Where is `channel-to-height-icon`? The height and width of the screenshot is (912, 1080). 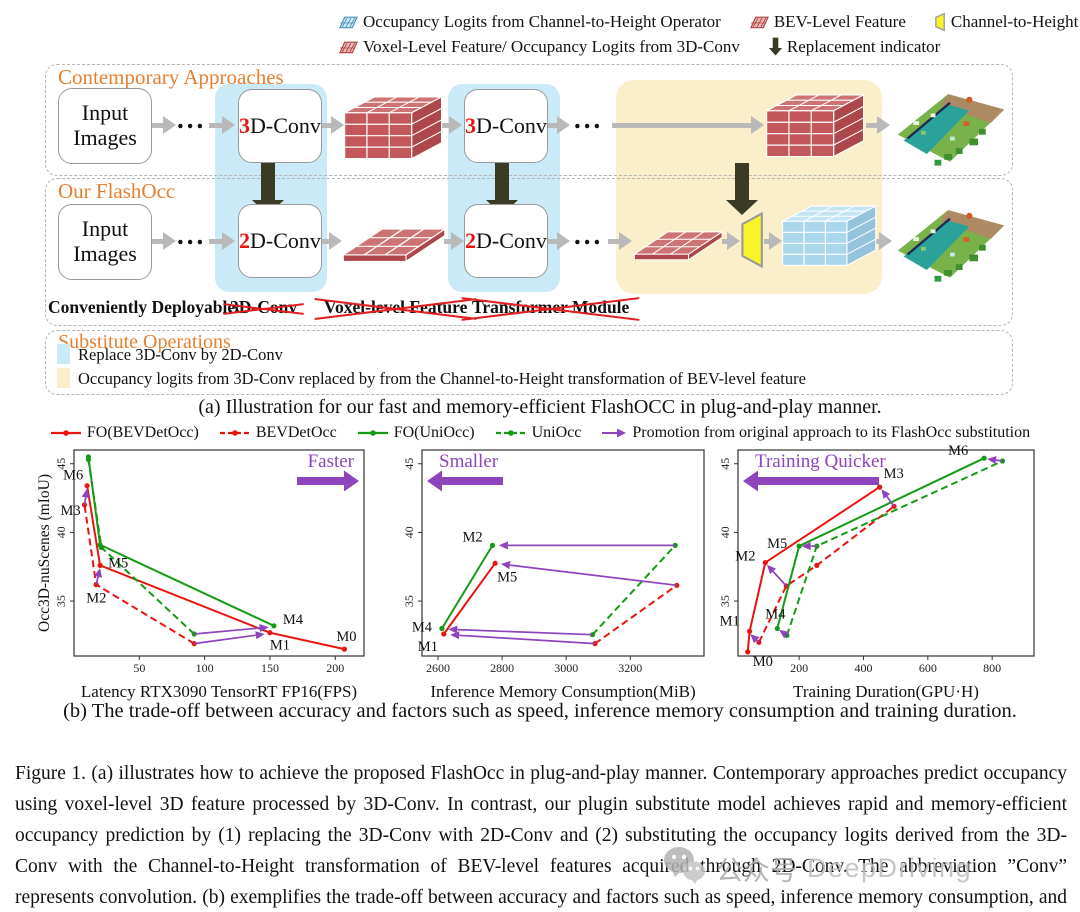
channel-to-height-icon is located at coordinates (940, 22).